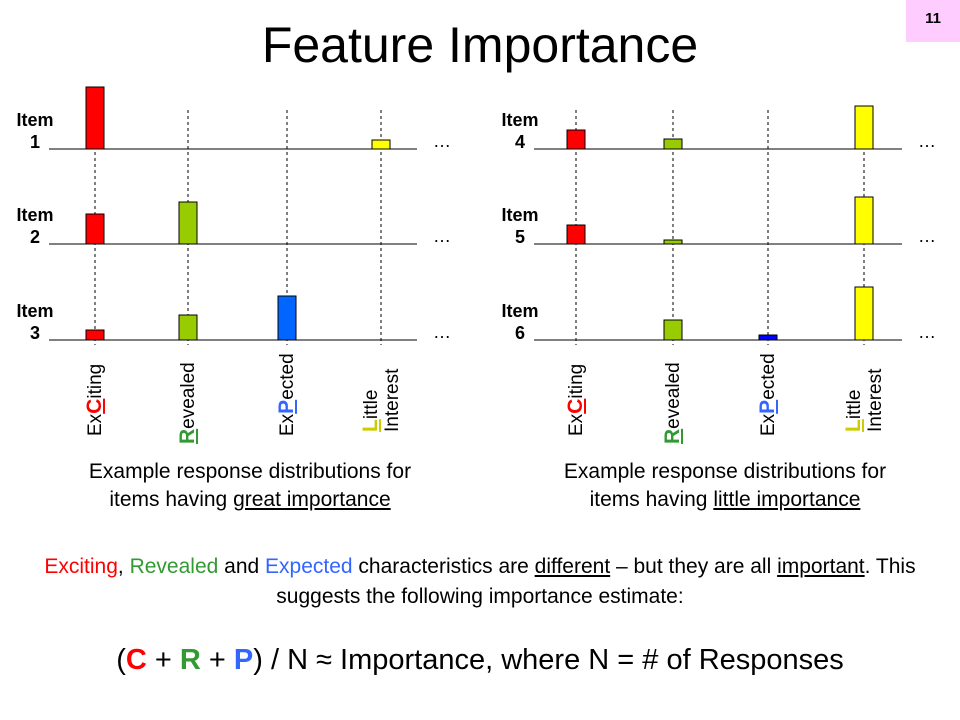 The image size is (960, 720). What do you see at coordinates (174, 566) in the screenshot?
I see `word-revealed: Revealed` at bounding box center [174, 566].